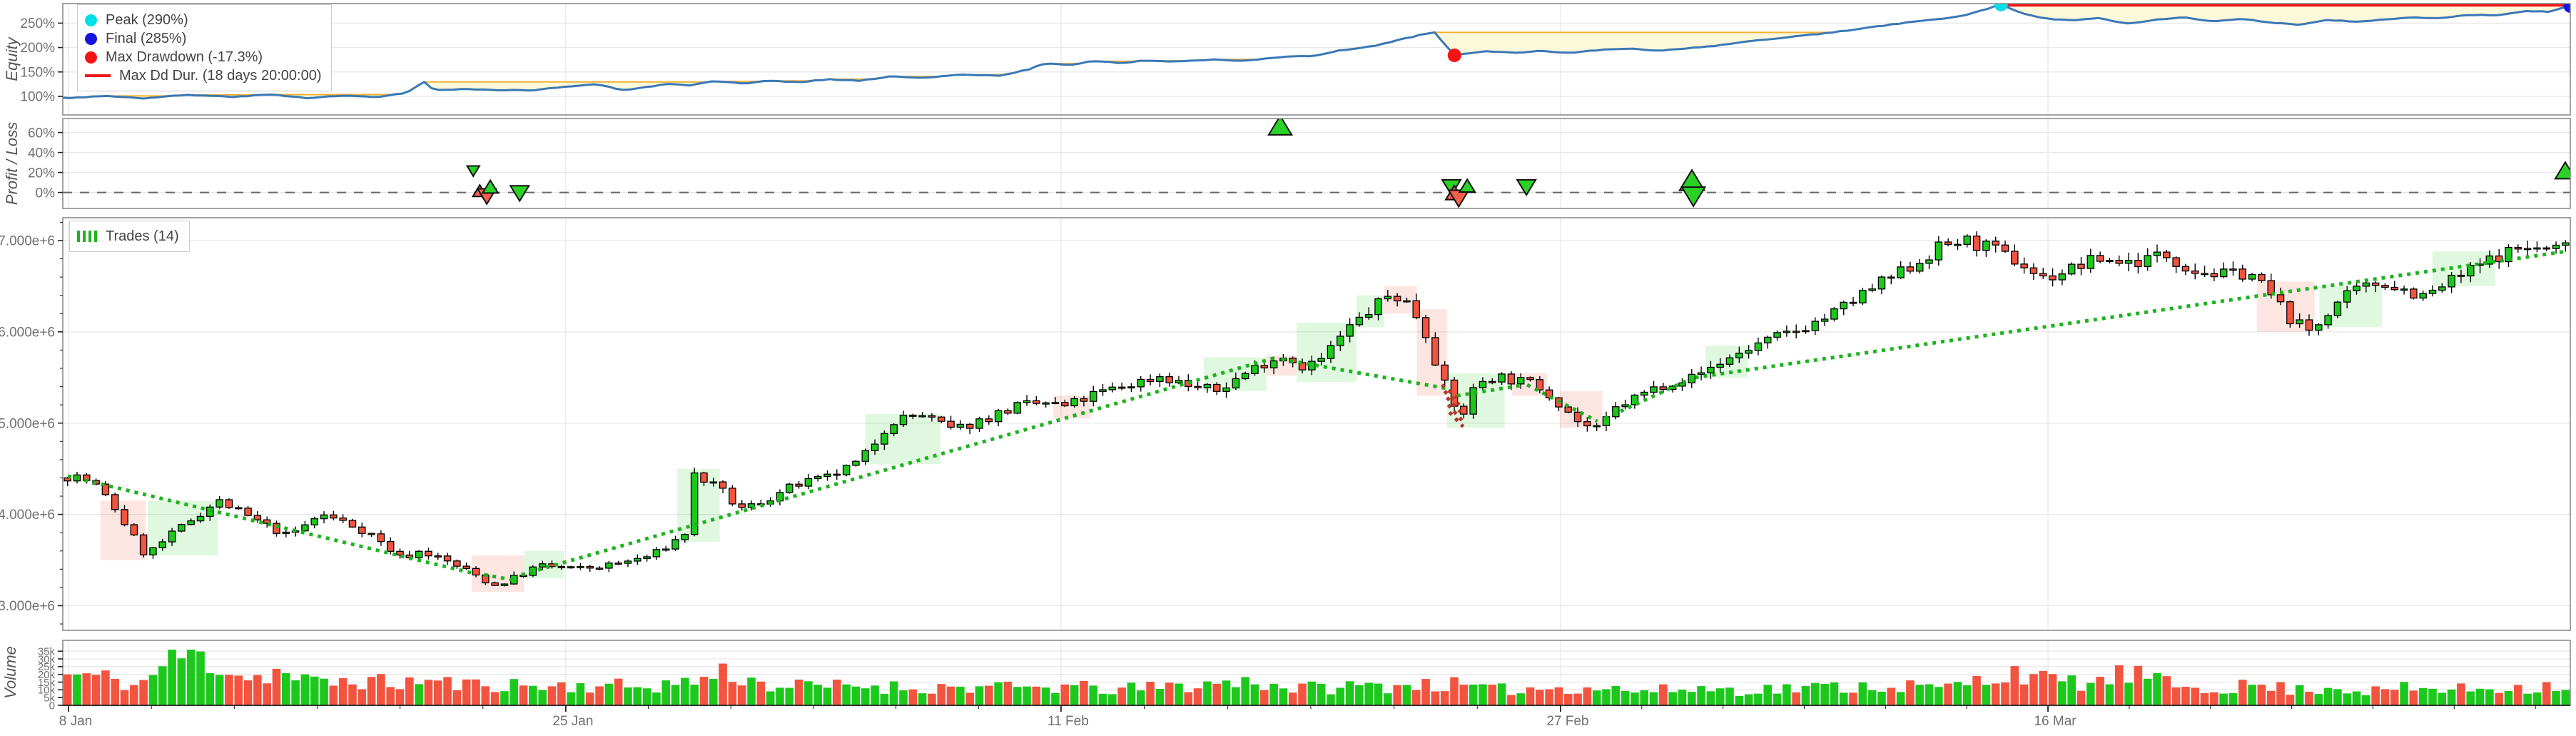 The height and width of the screenshot is (736, 2576). What do you see at coordinates (87, 237) in the screenshot?
I see `trades-line-icon` at bounding box center [87, 237].